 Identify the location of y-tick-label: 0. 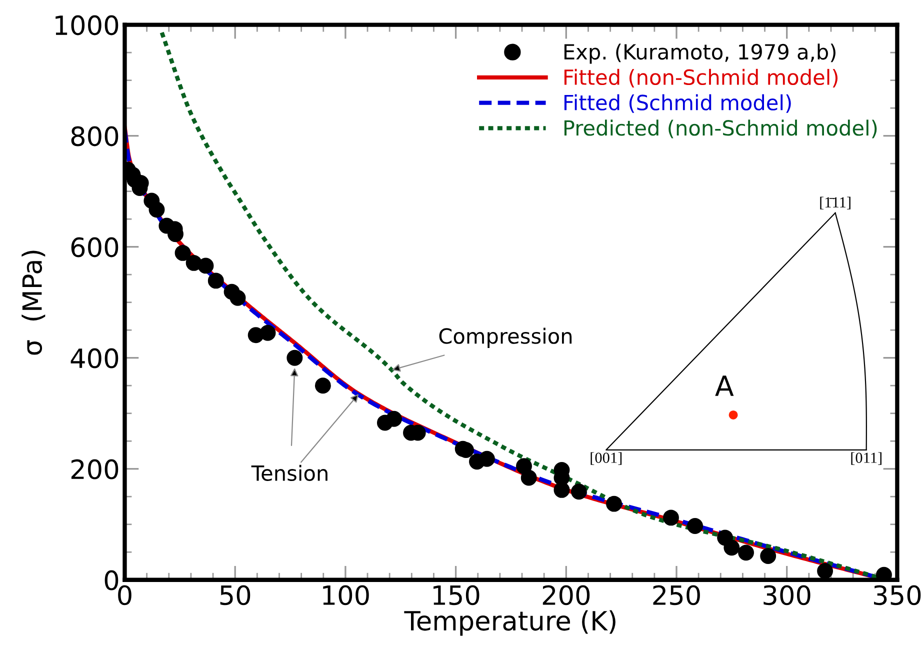
(111, 580).